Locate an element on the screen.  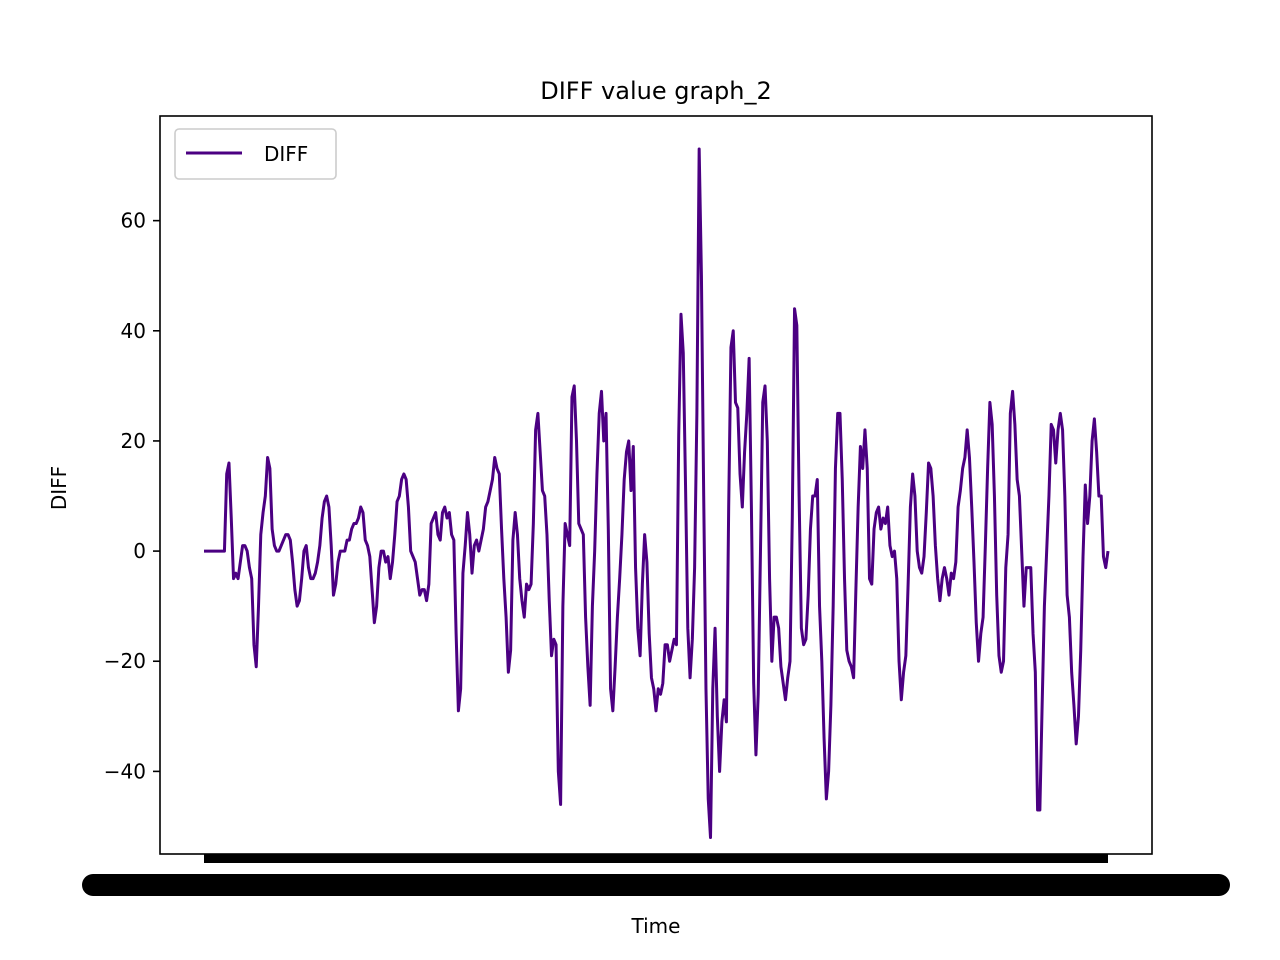
x-tick-marks-band is located at coordinates (656, 858).